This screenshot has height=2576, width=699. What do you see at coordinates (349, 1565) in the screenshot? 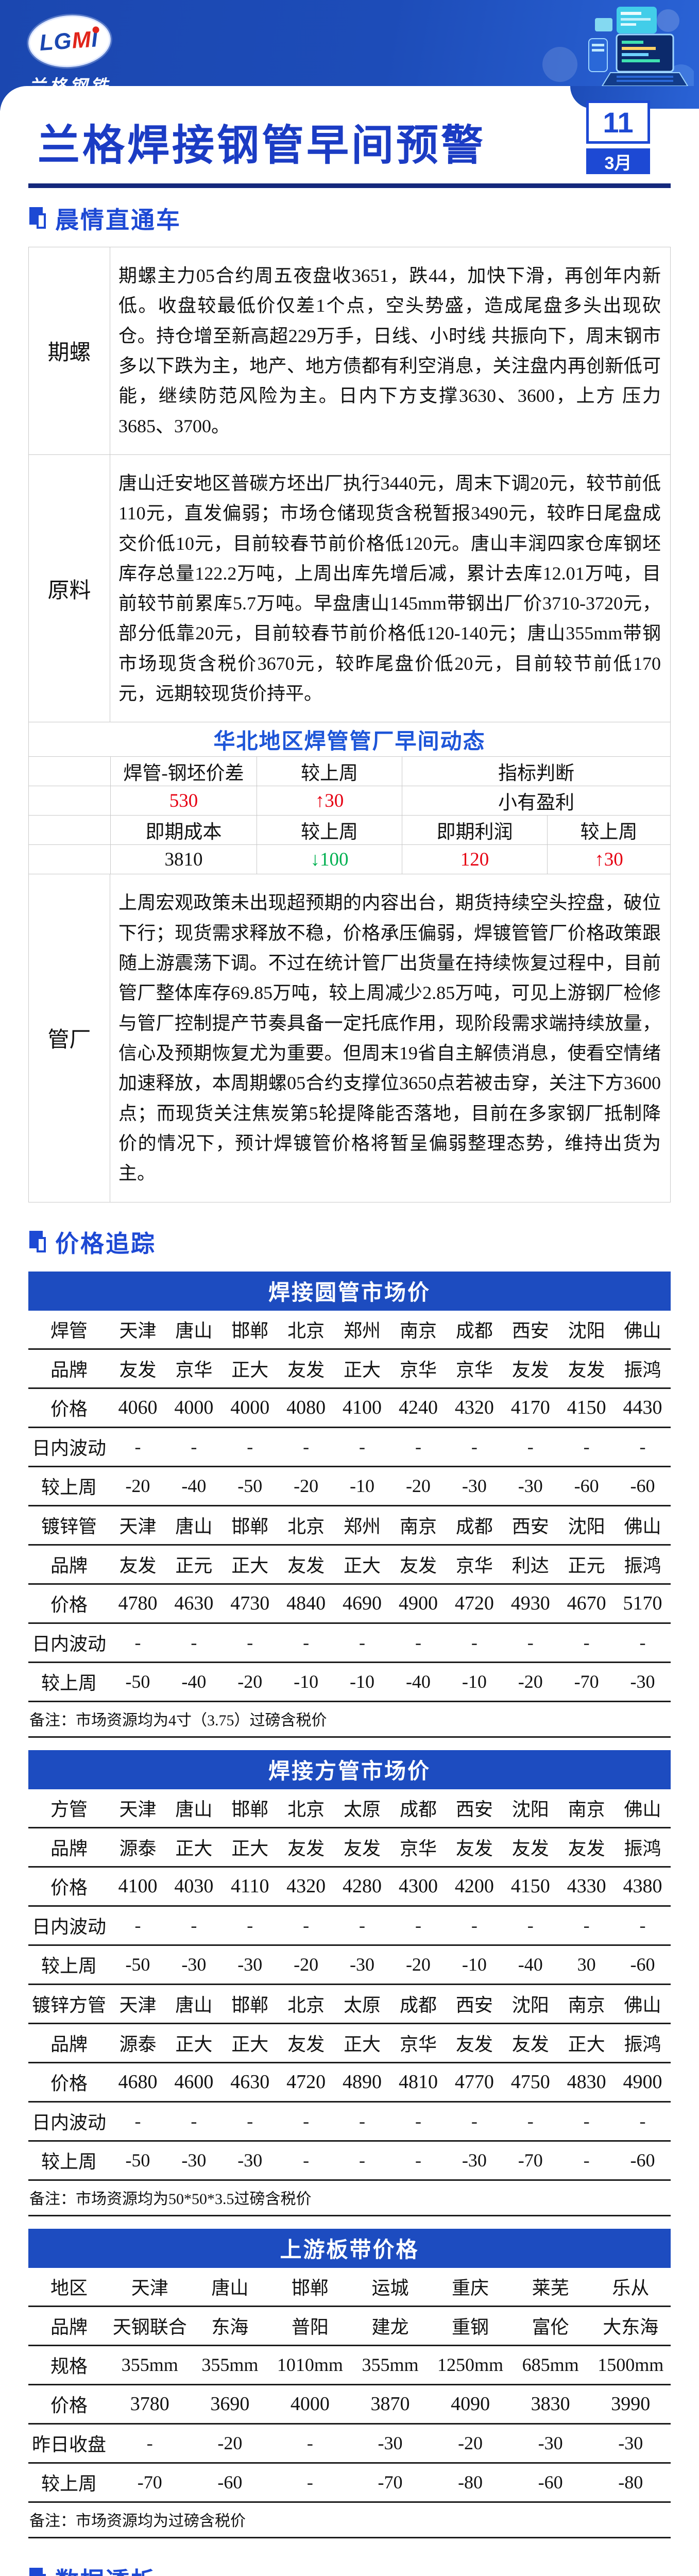
I see `table-row: 品牌 友发 正元 正大 友发 正大 友发 京华 利达 正元 振鸿` at bounding box center [349, 1565].